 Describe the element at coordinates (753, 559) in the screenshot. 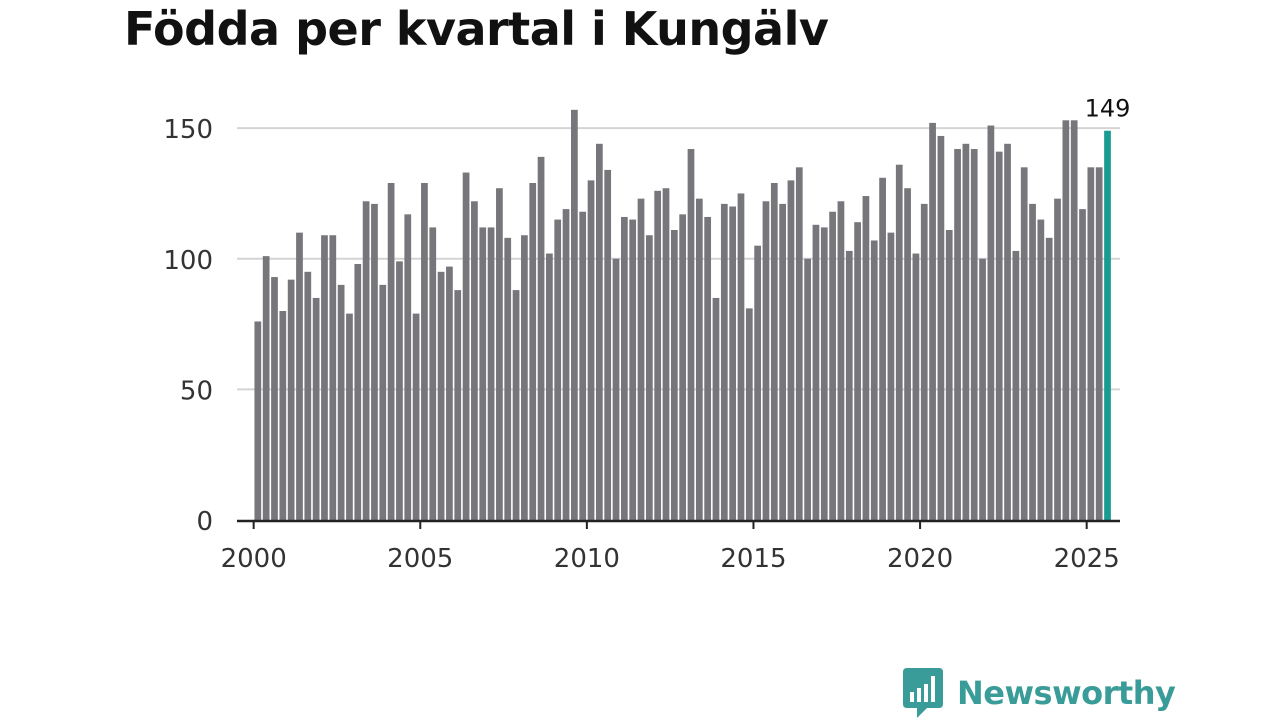

I see `x-tick-label: 2015` at that location.